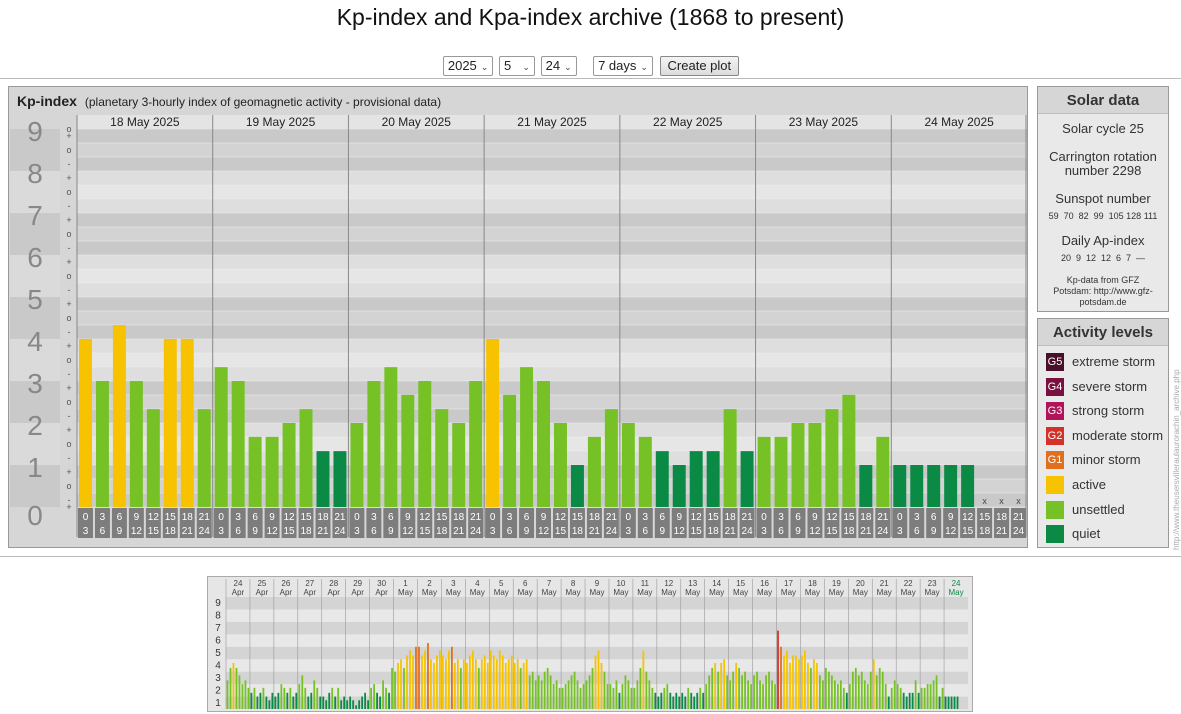  I want to click on legend-label: moderate storm, so click(1118, 435).